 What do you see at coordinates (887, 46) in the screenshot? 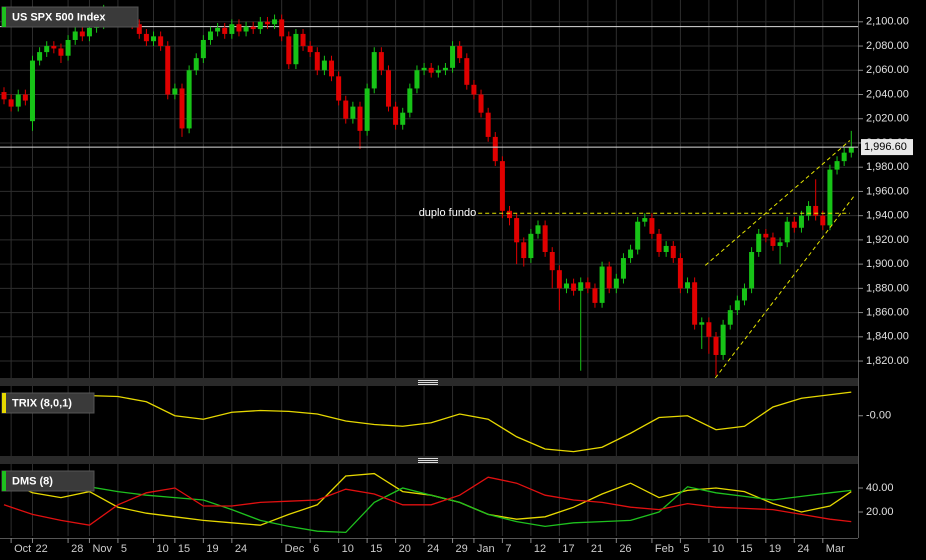
I see `y-tick-label: 2,080.00` at bounding box center [887, 46].